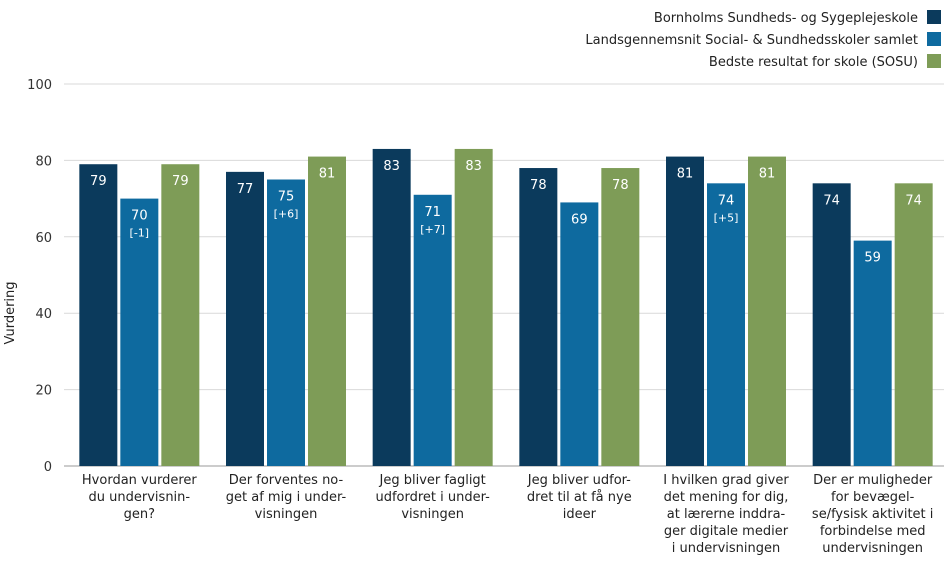 This screenshot has width=950, height=570. I want to click on x-category-label: Jeg bliver udfor-, so click(579, 480).